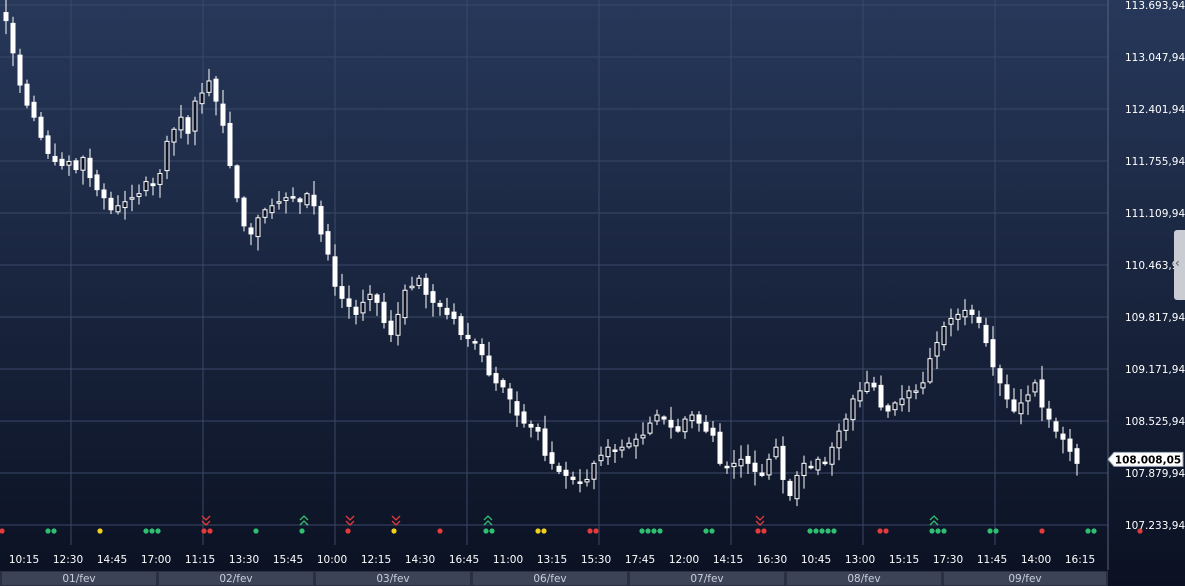 The image size is (1185, 586). I want to click on time-axis-label: 17:00, so click(156, 560).